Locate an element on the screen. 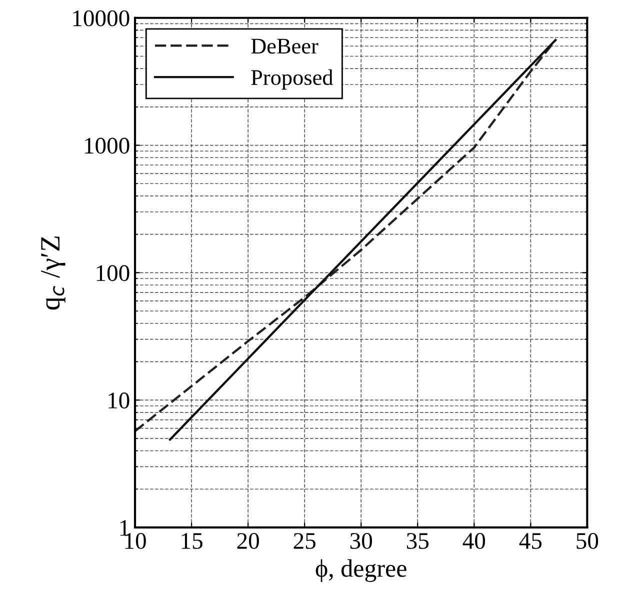 This screenshot has width=628, height=596. x-tick-label: 40 is located at coordinates (474, 541).